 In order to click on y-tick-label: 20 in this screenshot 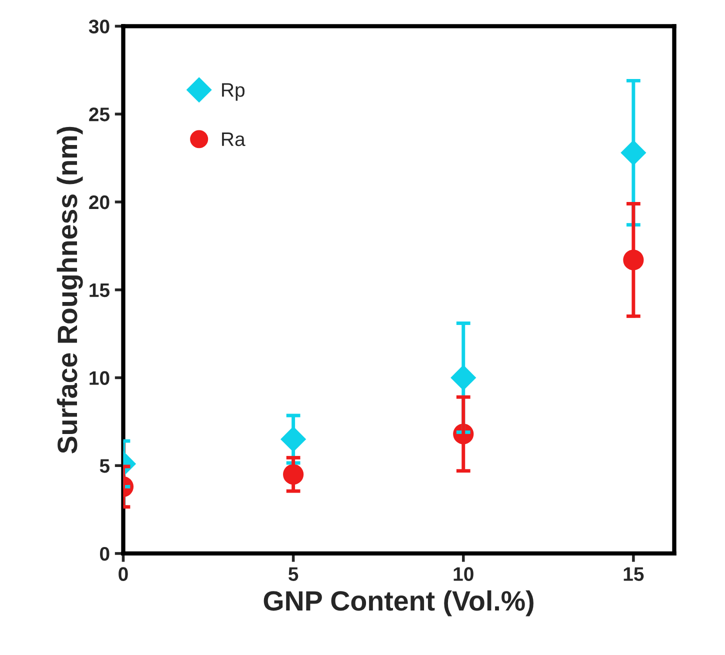, I will do `click(99, 202)`.